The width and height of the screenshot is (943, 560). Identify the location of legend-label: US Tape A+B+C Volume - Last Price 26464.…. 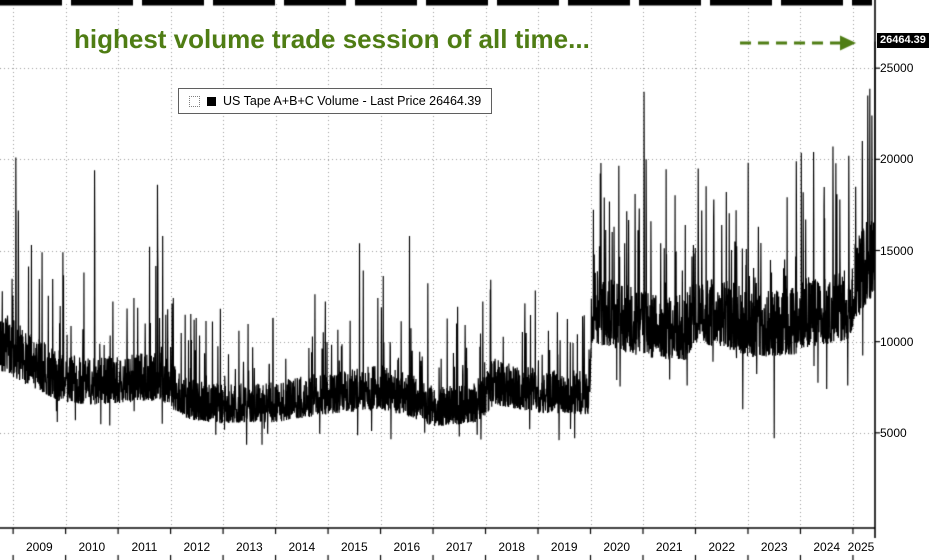
(352, 101).